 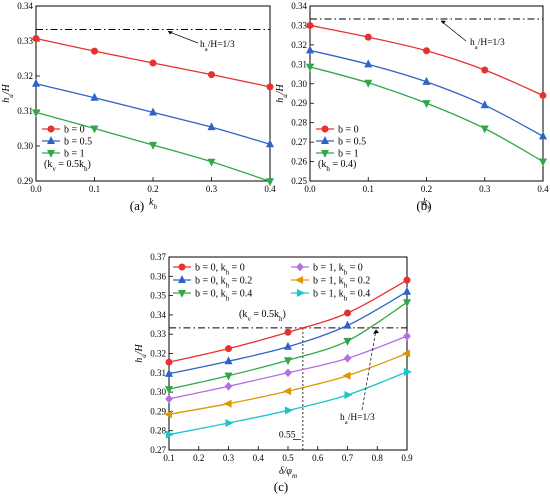 What do you see at coordinates (341, 283) in the screenshot?
I see `legend-label-5: b = 1, kh = 0.2` at bounding box center [341, 283].